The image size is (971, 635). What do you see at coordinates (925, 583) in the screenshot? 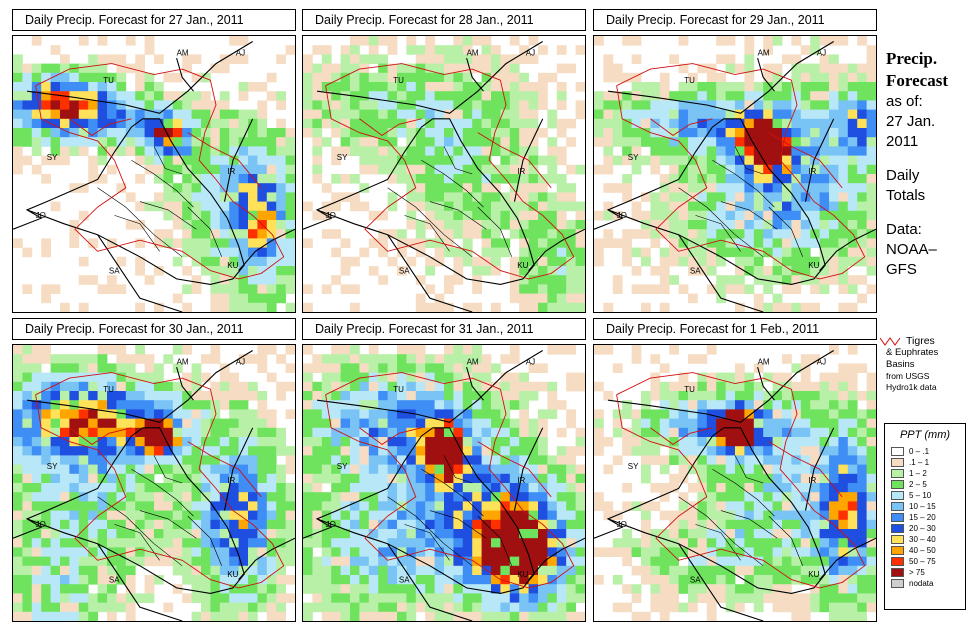
I see `legend-item: nodata` at bounding box center [925, 583].